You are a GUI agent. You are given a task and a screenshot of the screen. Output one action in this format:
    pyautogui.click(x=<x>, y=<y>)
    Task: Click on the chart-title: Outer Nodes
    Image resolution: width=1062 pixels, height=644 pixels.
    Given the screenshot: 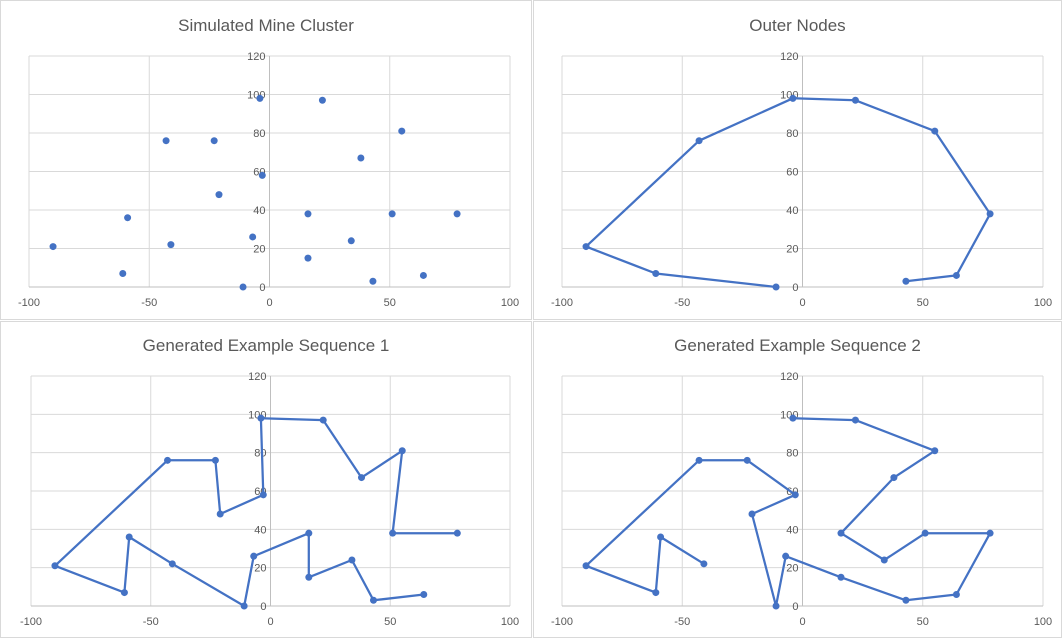 What is the action you would take?
    pyautogui.click(x=797, y=25)
    